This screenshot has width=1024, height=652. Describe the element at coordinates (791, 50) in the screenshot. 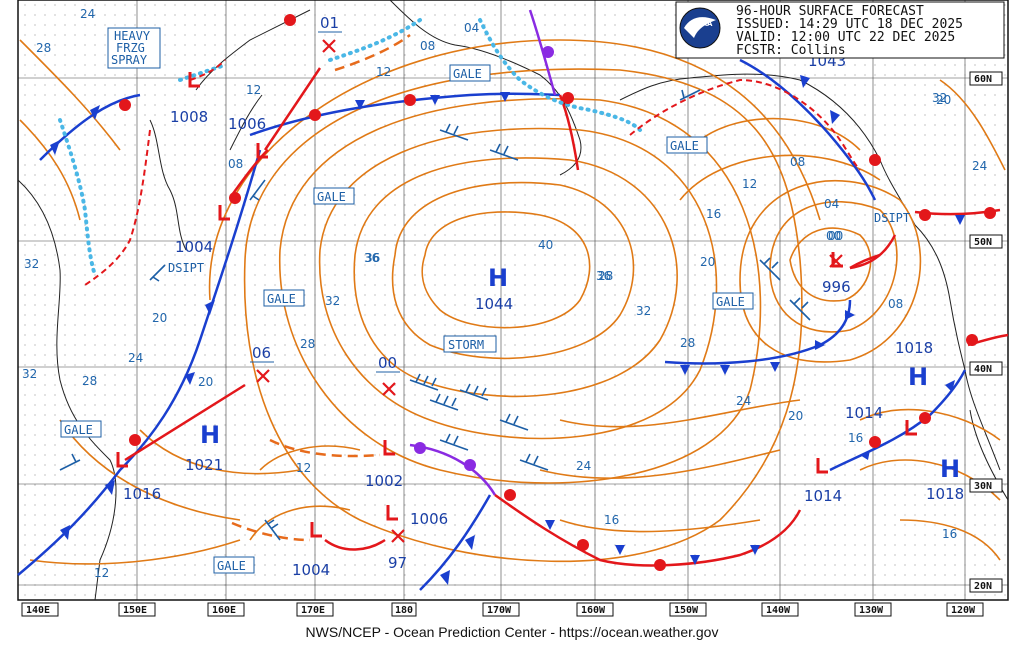

I see `header-forecaster: FCSTR: Collins` at that location.